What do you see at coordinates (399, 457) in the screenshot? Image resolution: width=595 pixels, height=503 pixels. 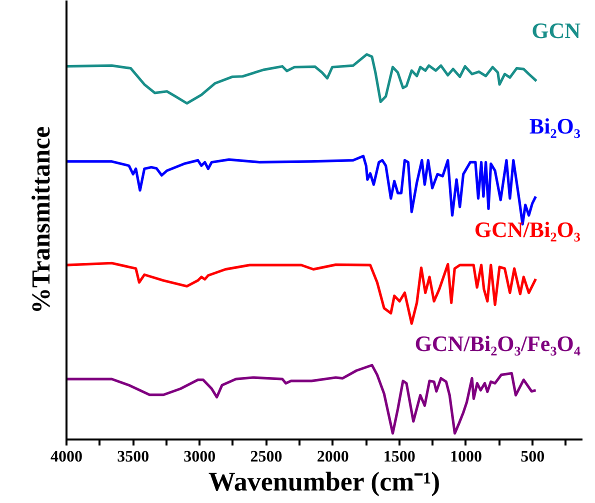 I see `x-tick-label: 1500` at bounding box center [399, 457].